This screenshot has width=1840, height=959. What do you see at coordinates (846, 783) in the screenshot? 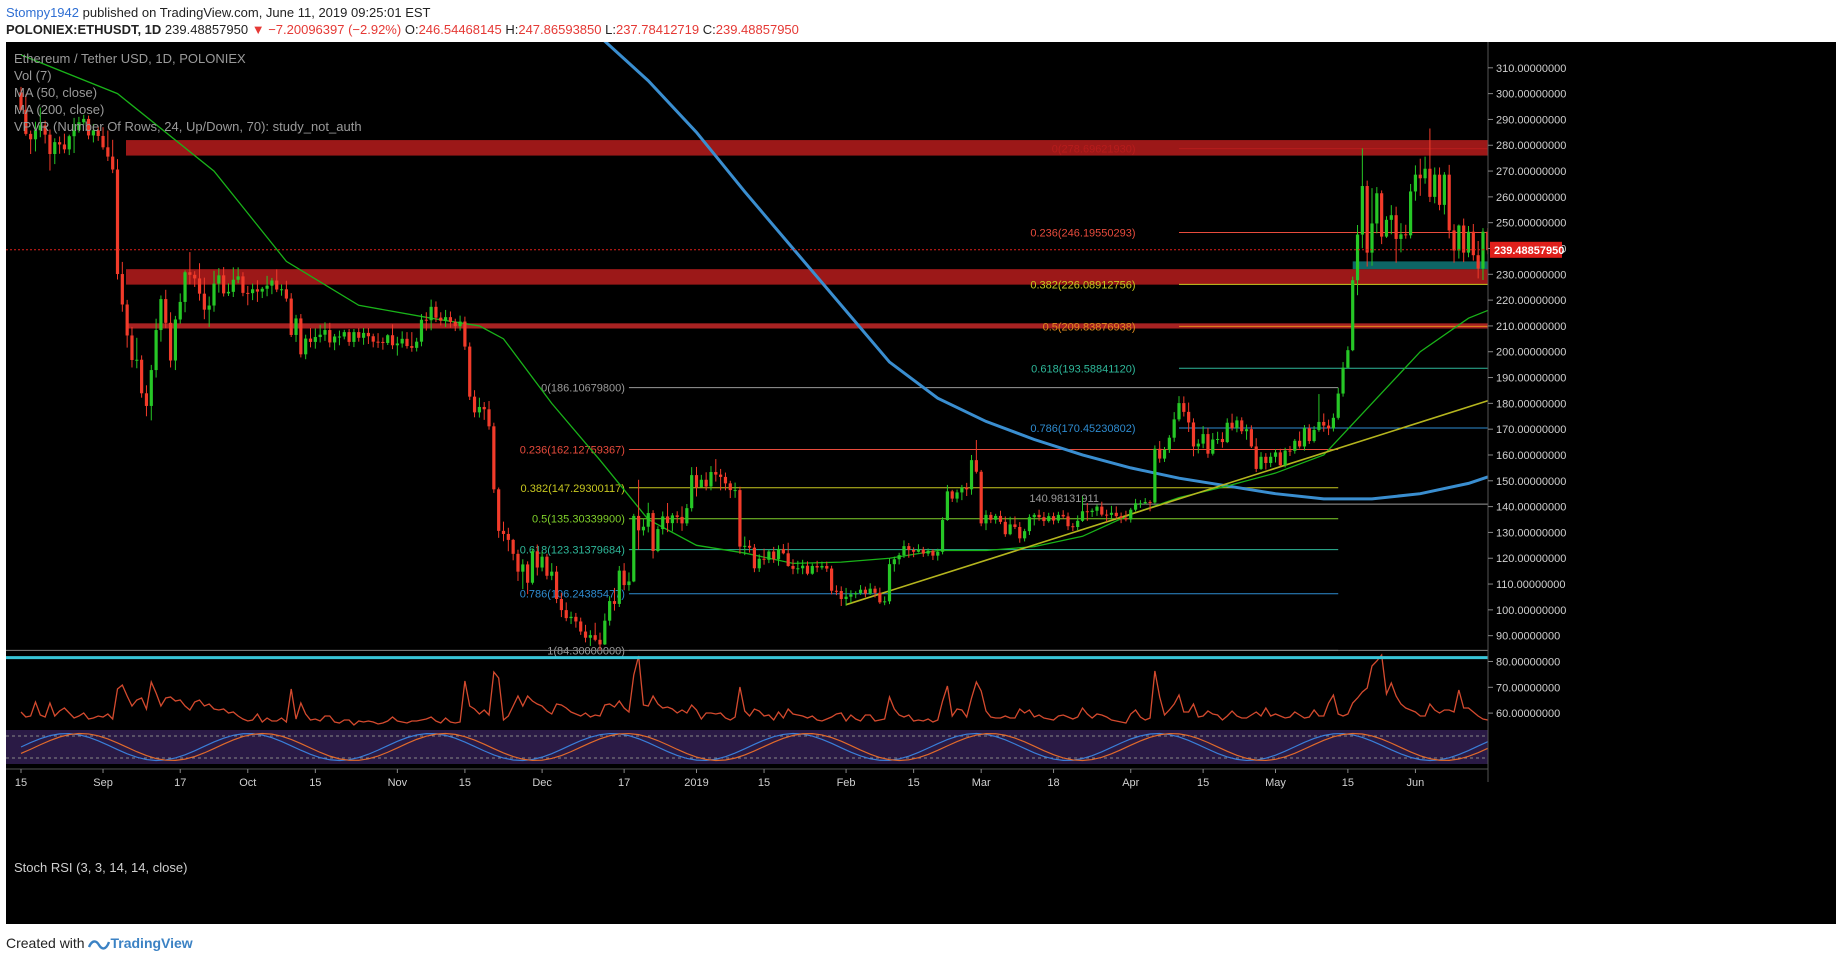
I see `time-tick-label: Feb` at bounding box center [846, 783].